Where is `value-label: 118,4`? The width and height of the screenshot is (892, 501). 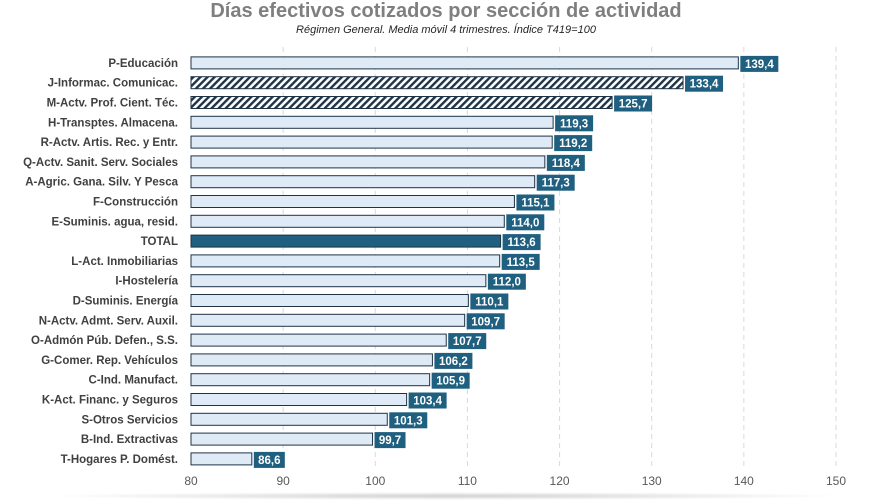 value-label: 118,4 is located at coordinates (566, 164).